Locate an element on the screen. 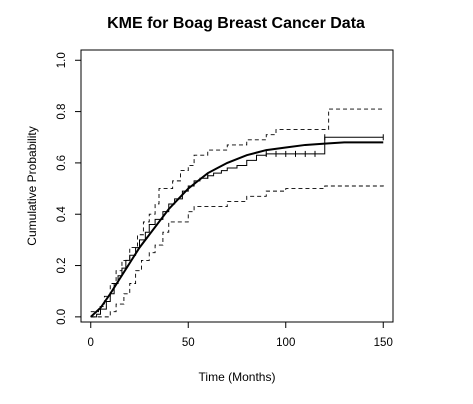 The width and height of the screenshot is (473, 404). x-axis-label: Time (Months) is located at coordinates (237, 377).